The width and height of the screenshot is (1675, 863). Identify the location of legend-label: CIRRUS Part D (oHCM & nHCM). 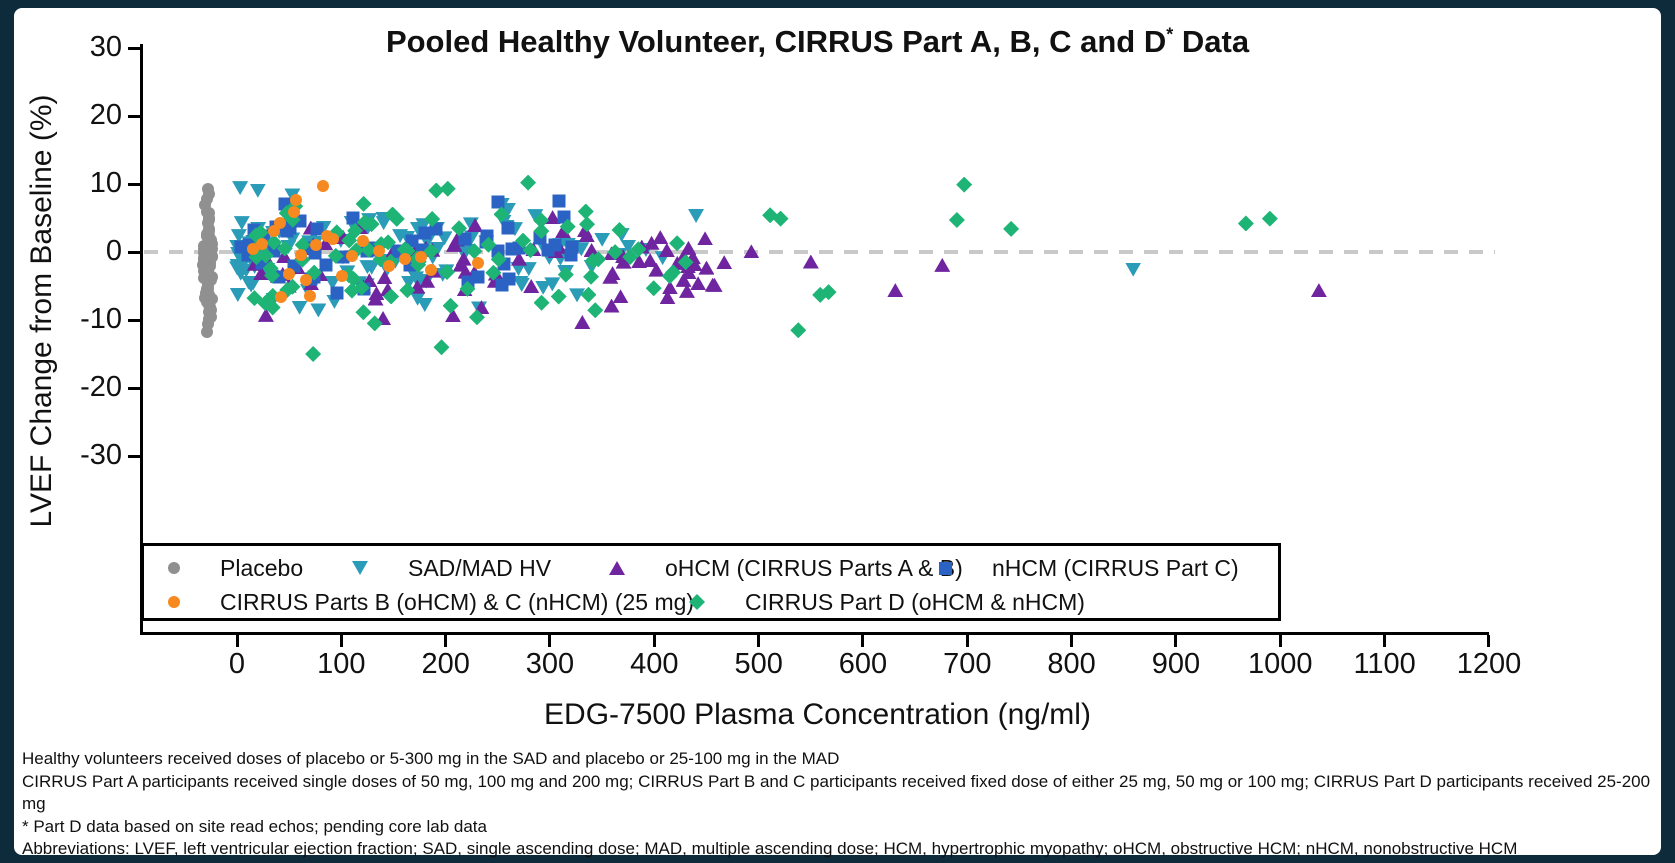
(915, 601).